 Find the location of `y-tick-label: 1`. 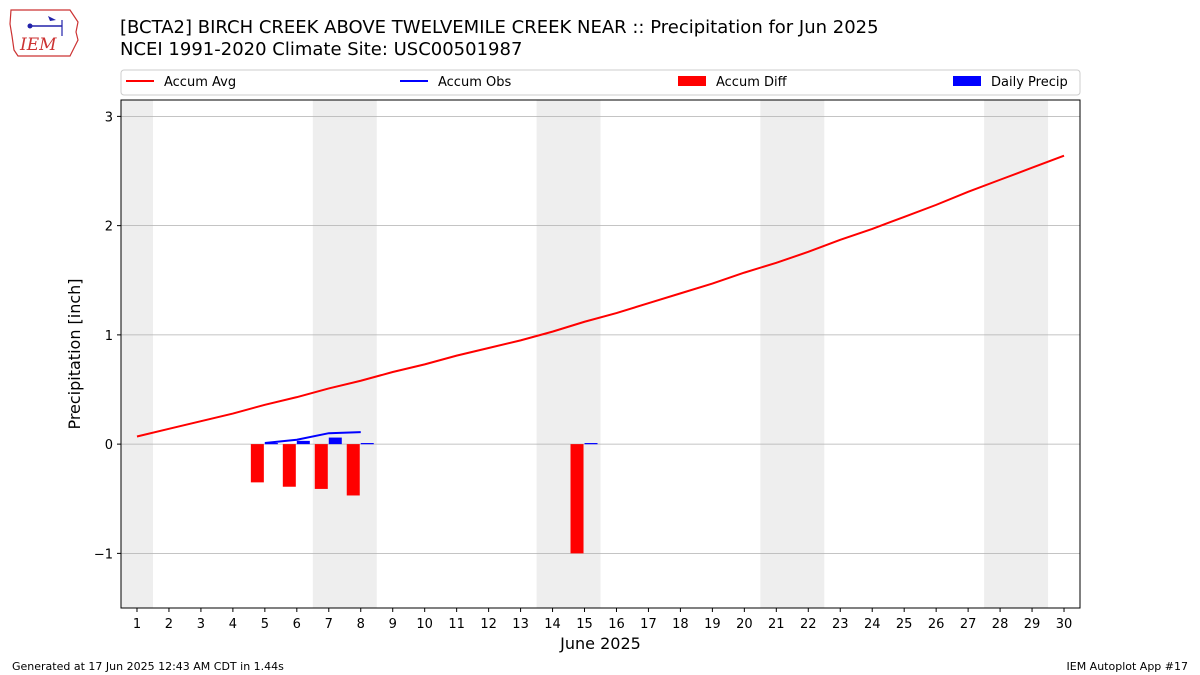

y-tick-label: 1 is located at coordinates (109, 336).